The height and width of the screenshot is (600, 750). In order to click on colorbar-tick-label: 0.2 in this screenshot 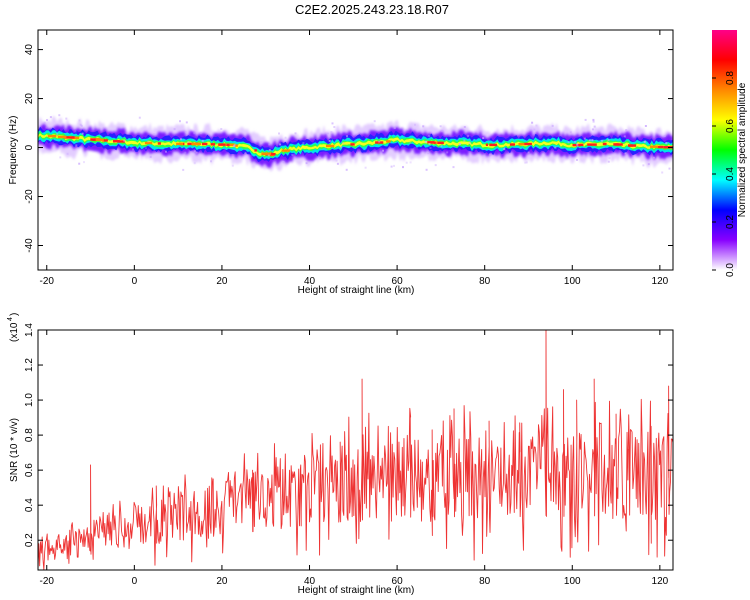, I will do `click(730, 222)`.